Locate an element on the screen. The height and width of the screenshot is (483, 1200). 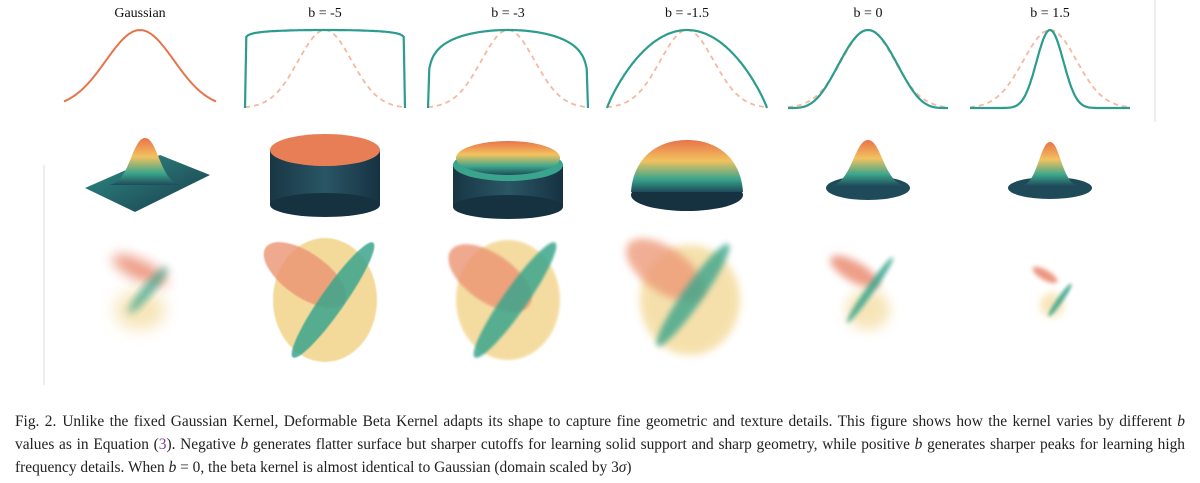
column-title: Gaussian is located at coordinates (139, 13).